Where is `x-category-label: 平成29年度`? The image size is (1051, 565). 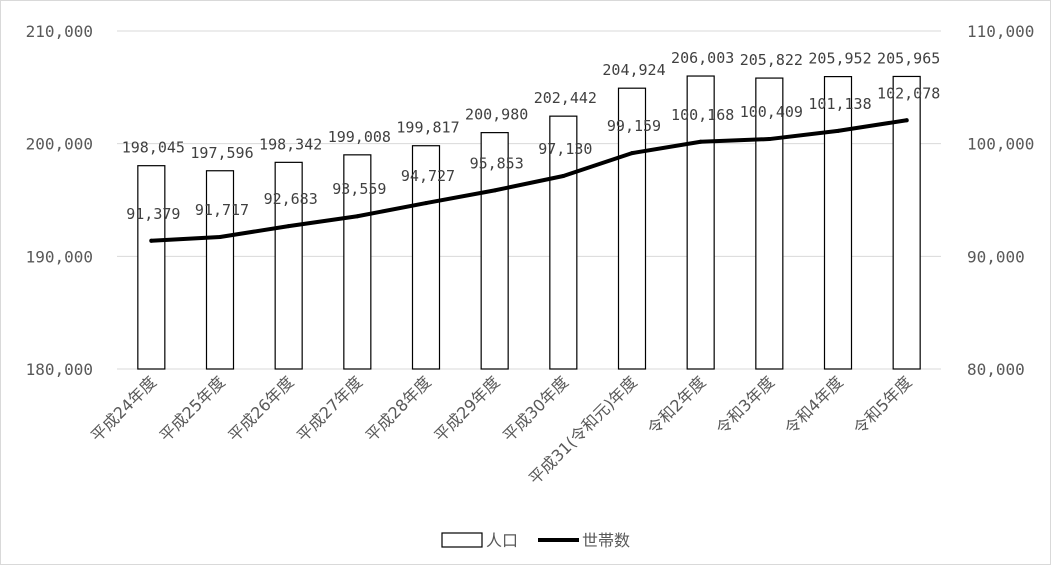 x-category-label: 平成29年度 is located at coordinates (466, 408).